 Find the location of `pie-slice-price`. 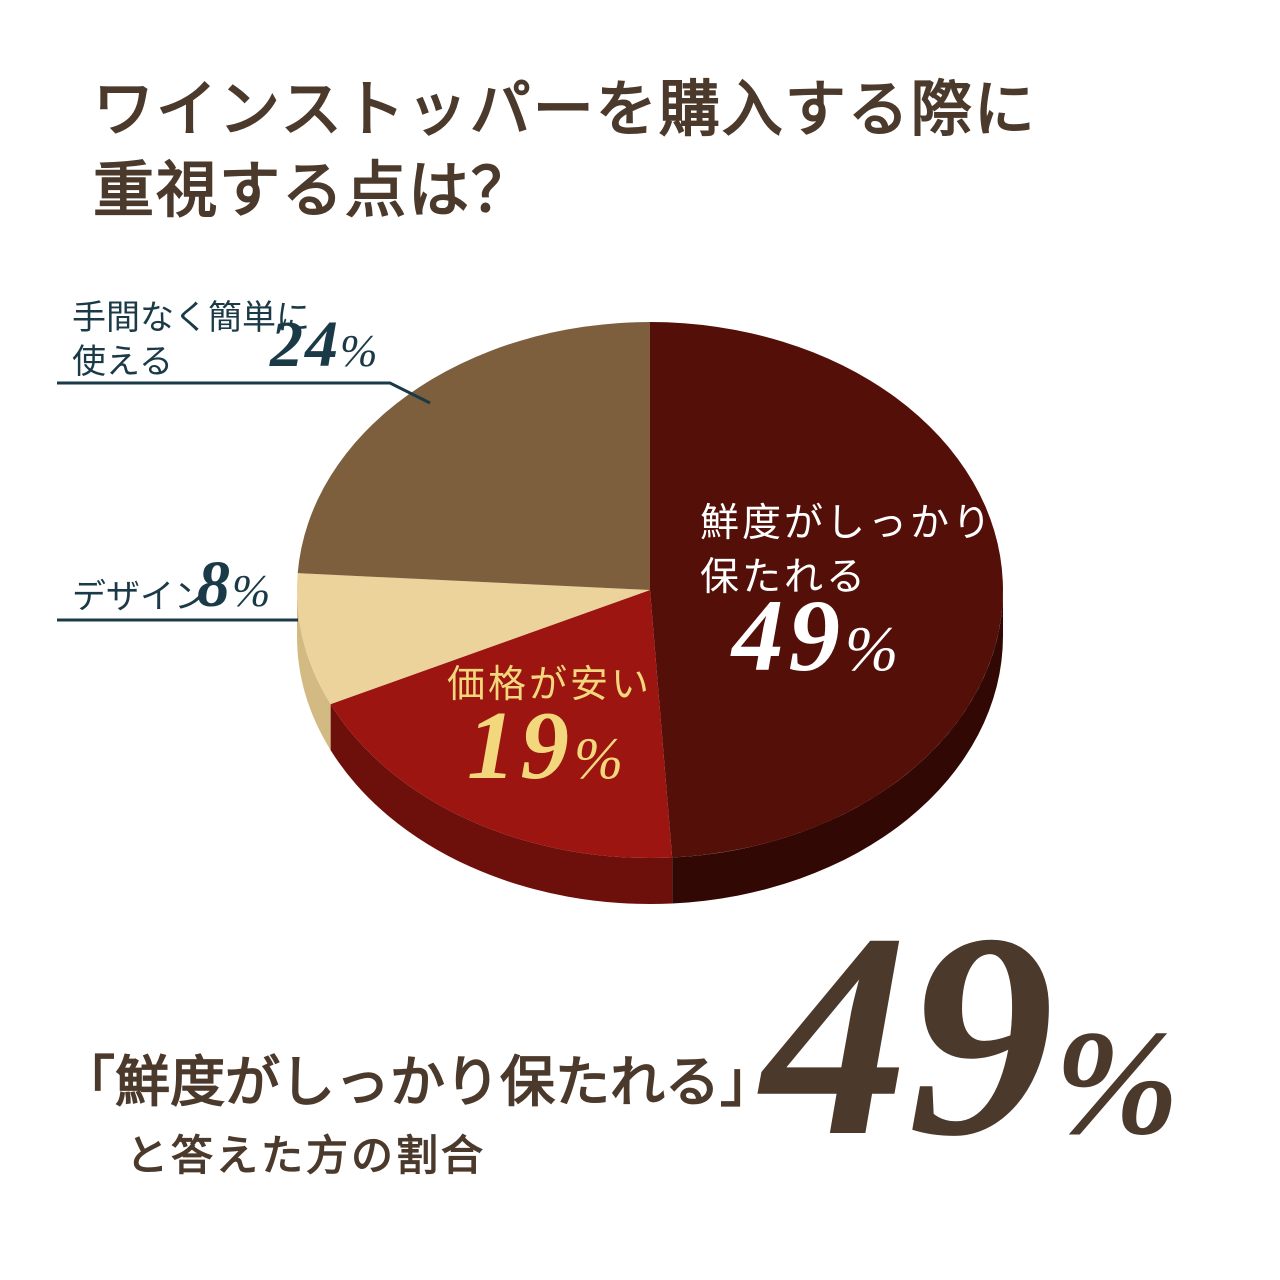

pie-slice-price is located at coordinates (501, 724).